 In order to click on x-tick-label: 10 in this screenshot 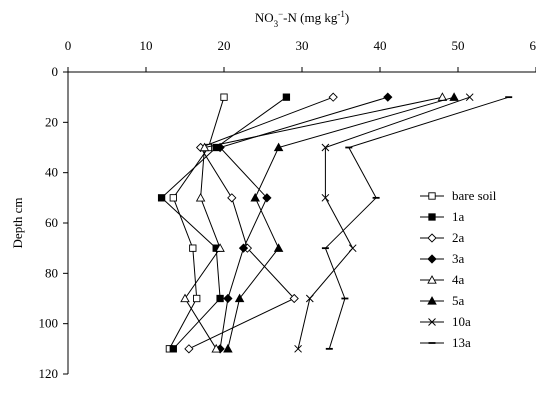, I will do `click(146, 45)`.